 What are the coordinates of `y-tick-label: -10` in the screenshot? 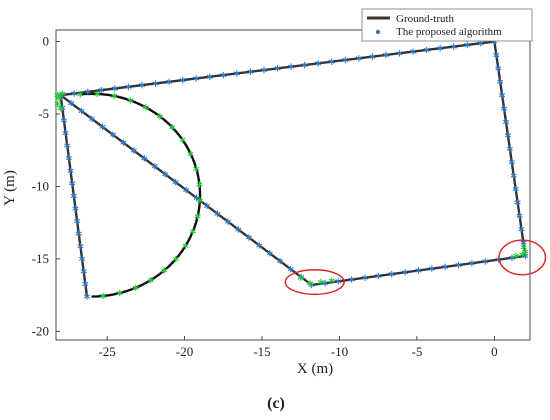 It's located at (40, 185).